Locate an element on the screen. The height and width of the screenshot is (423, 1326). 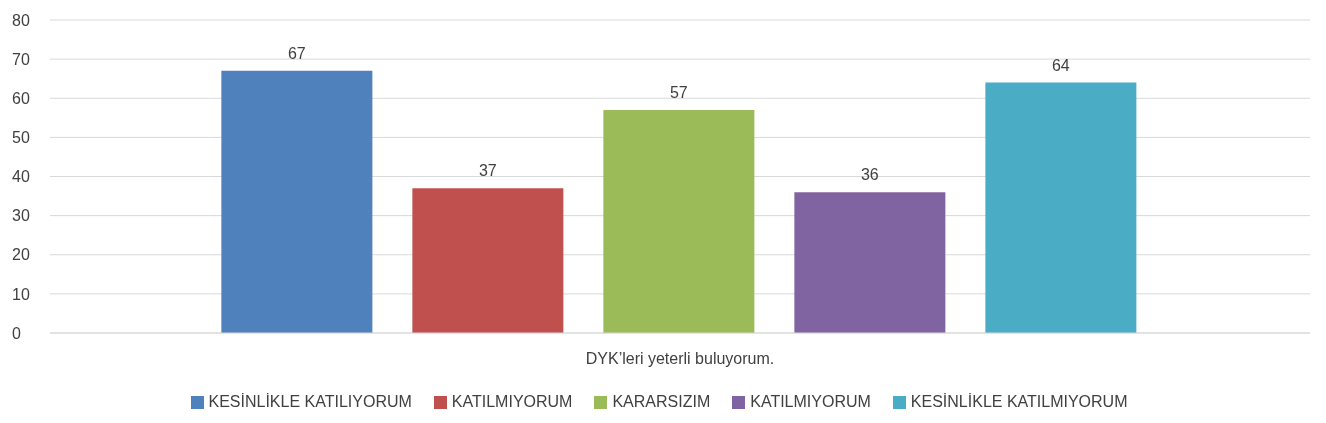
data-label: 36 is located at coordinates (869, 175).